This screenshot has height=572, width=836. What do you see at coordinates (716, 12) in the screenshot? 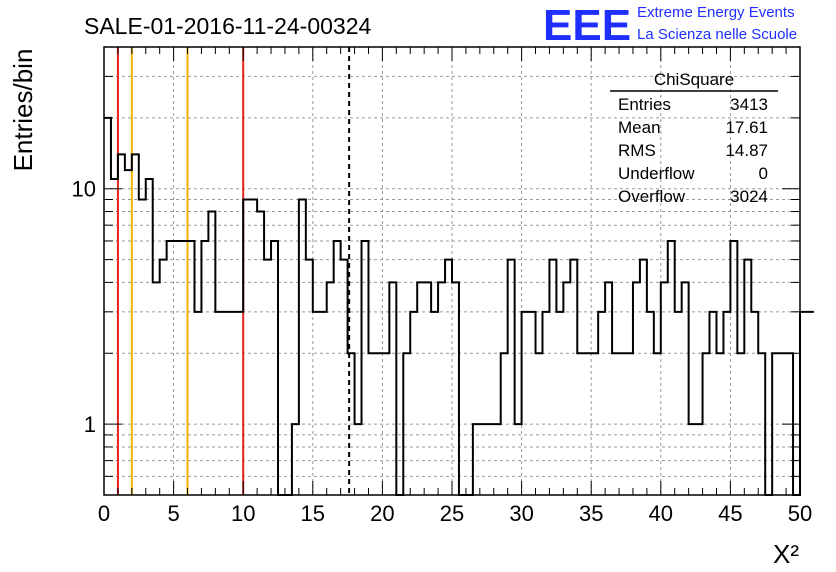
I see `logo-line-1: Extreme Energy Events` at bounding box center [716, 12].